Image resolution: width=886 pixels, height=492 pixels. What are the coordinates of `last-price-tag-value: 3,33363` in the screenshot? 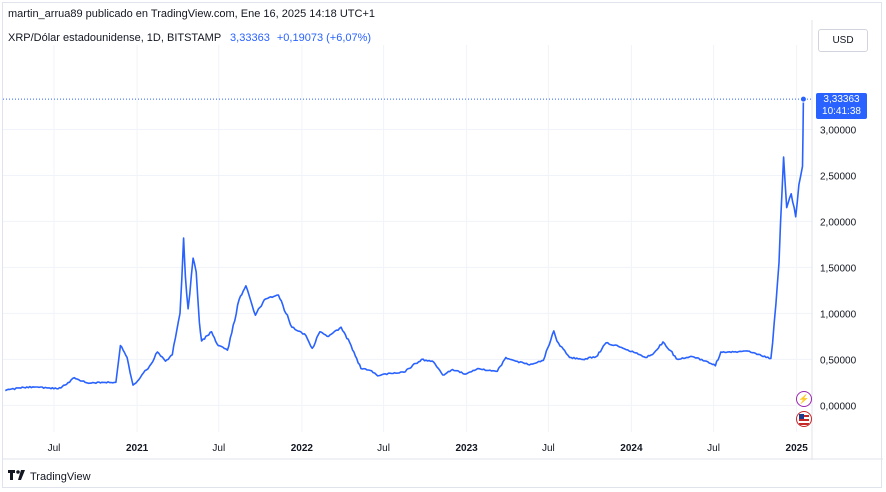 It's located at (841, 100).